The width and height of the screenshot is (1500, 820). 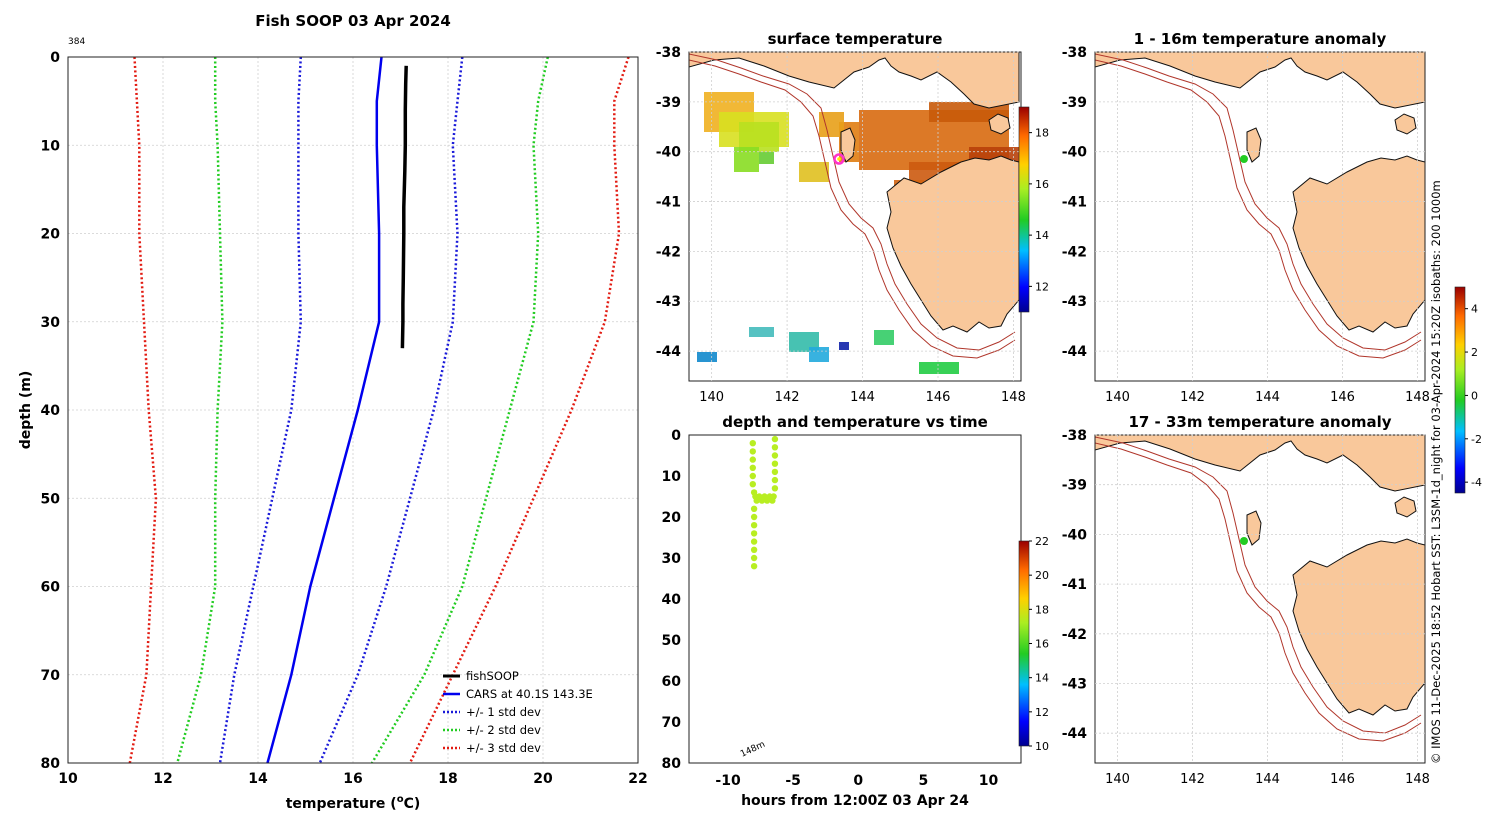 I want to click on time-ytick-label: 60, so click(x=672, y=682).